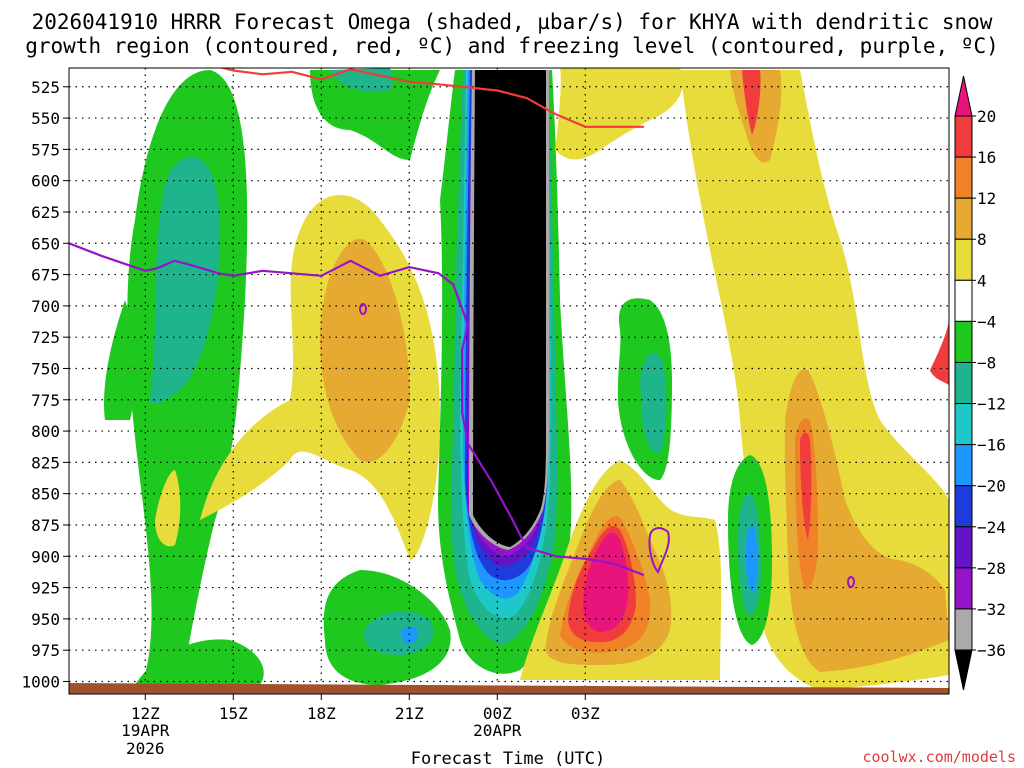 Image resolution: width=1024 pixels, height=768 pixels. What do you see at coordinates (363, 309) in the screenshot?
I see `freezing-level-blip` at bounding box center [363, 309].